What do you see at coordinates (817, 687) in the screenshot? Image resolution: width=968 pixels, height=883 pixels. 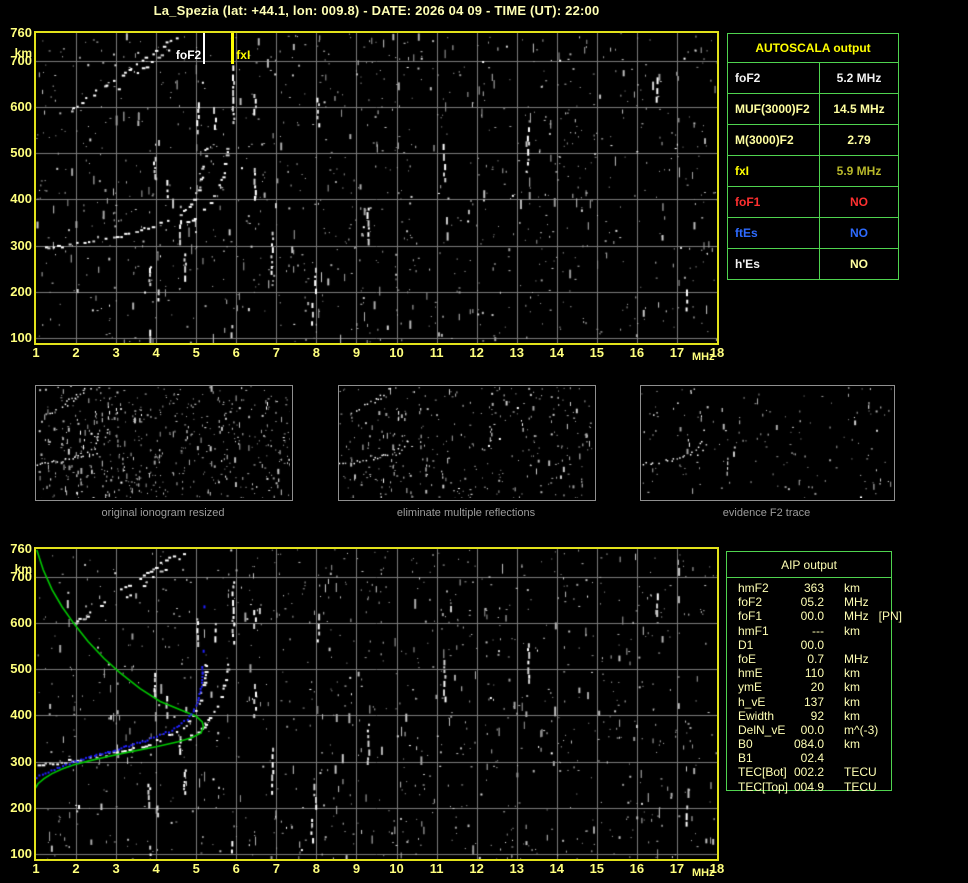 I see `parameter-value: 20` at bounding box center [817, 687].